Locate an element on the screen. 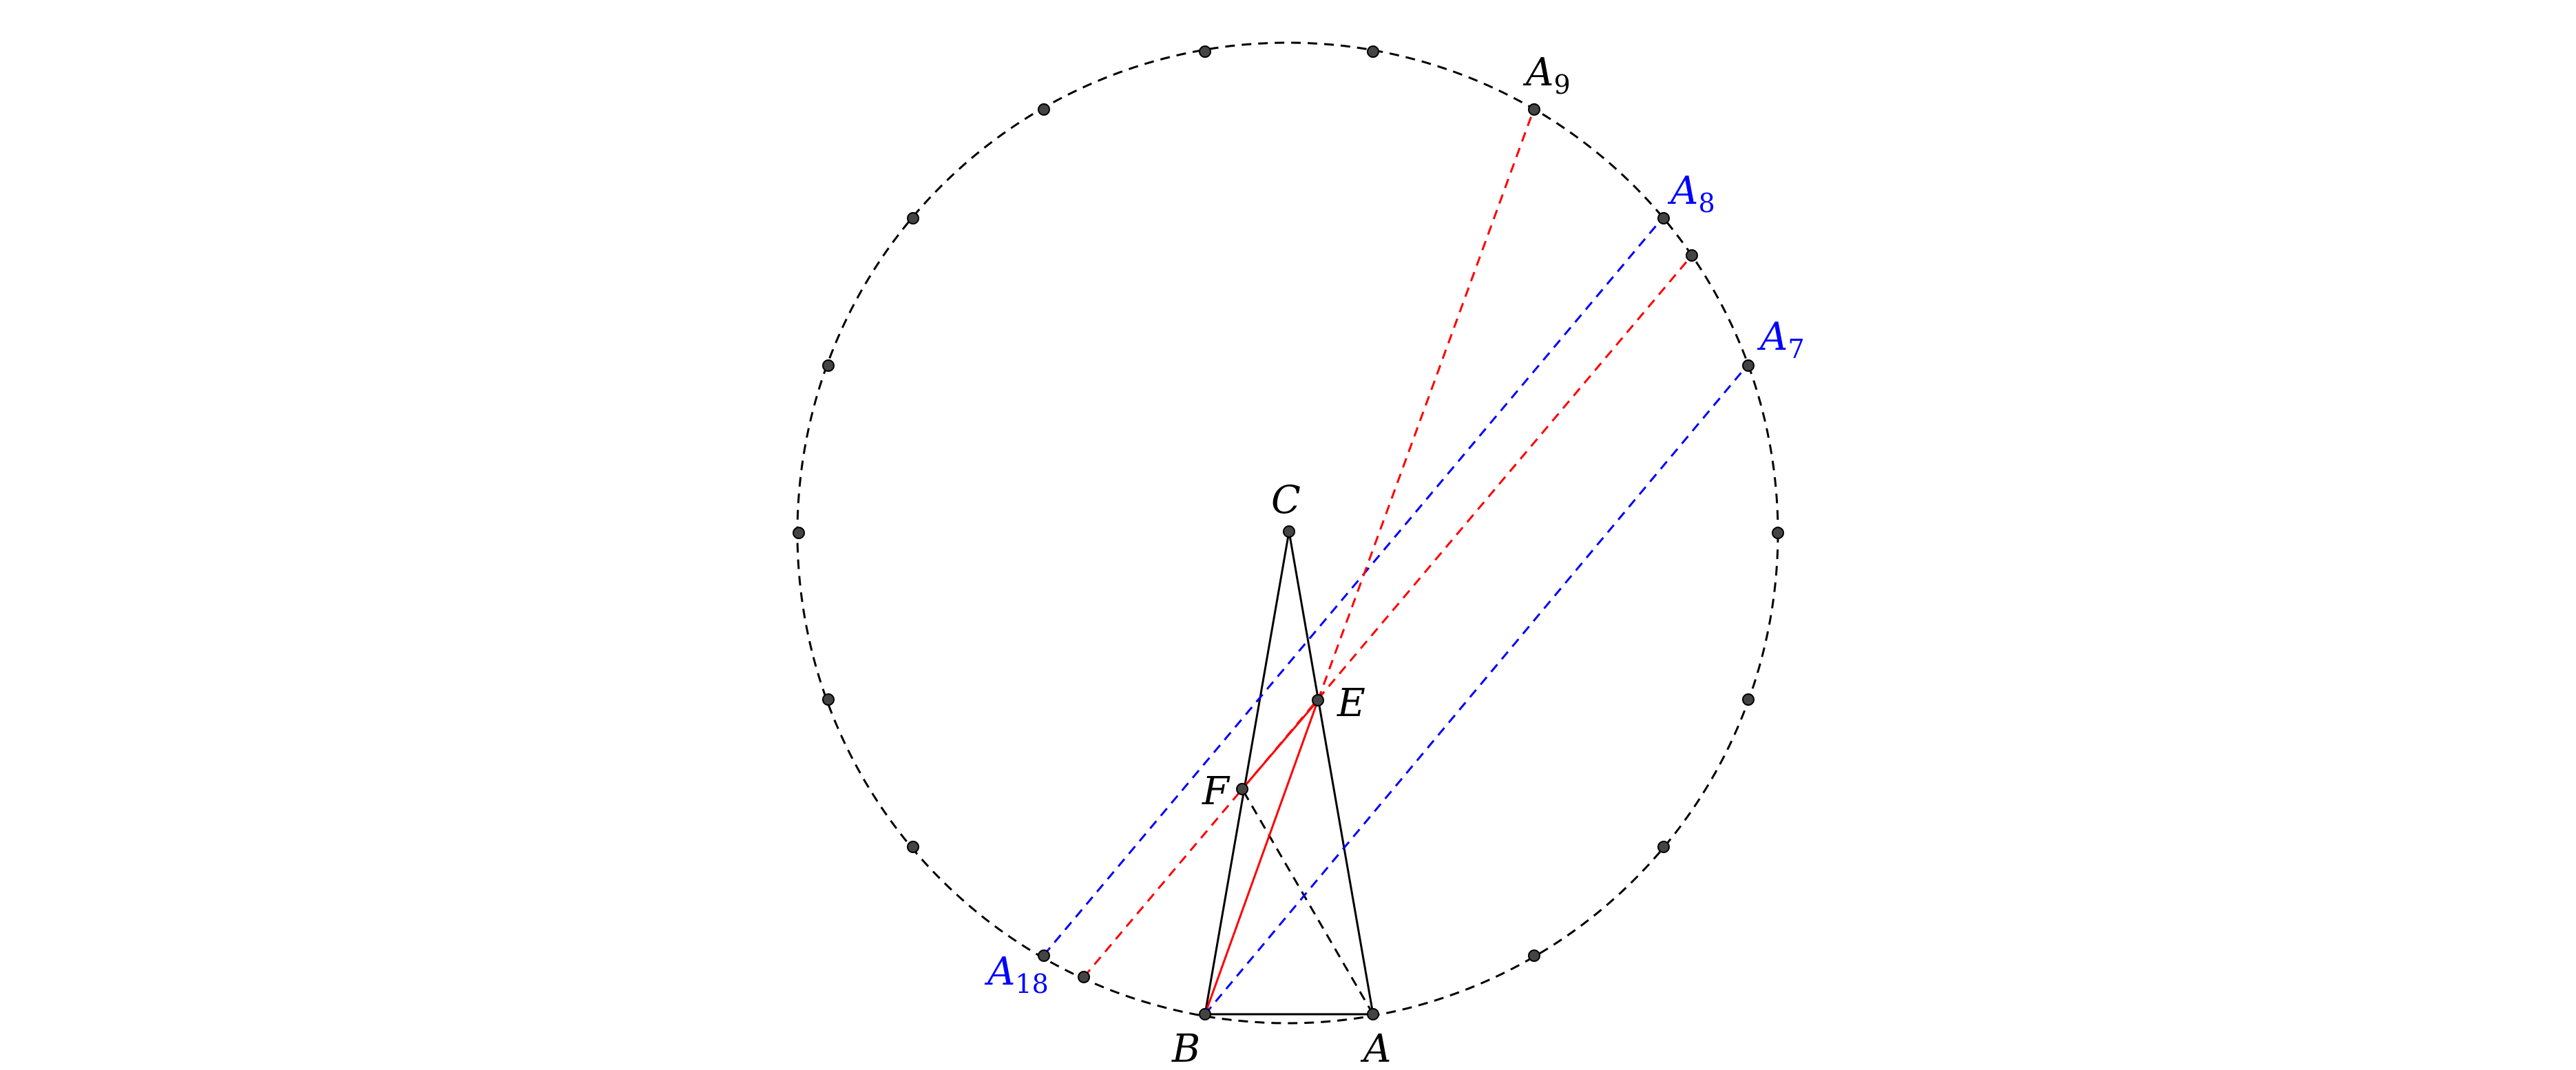 The width and height of the screenshot is (2576, 1070). red-dashed-E-A9 is located at coordinates (1426, 405).